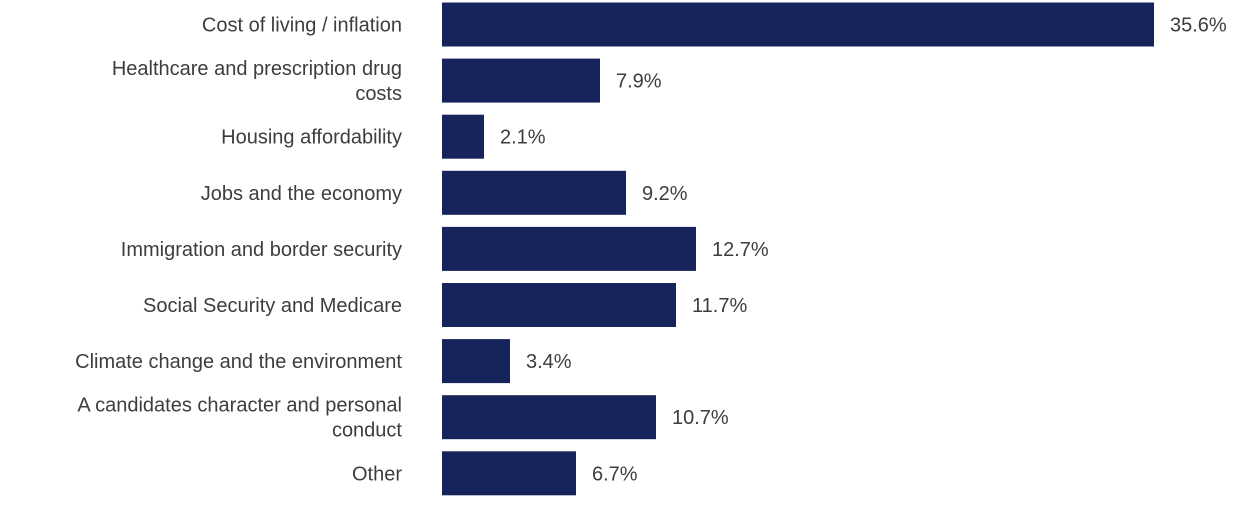 The height and width of the screenshot is (514, 1241). I want to click on value-label-2: 2.1%, so click(523, 138).